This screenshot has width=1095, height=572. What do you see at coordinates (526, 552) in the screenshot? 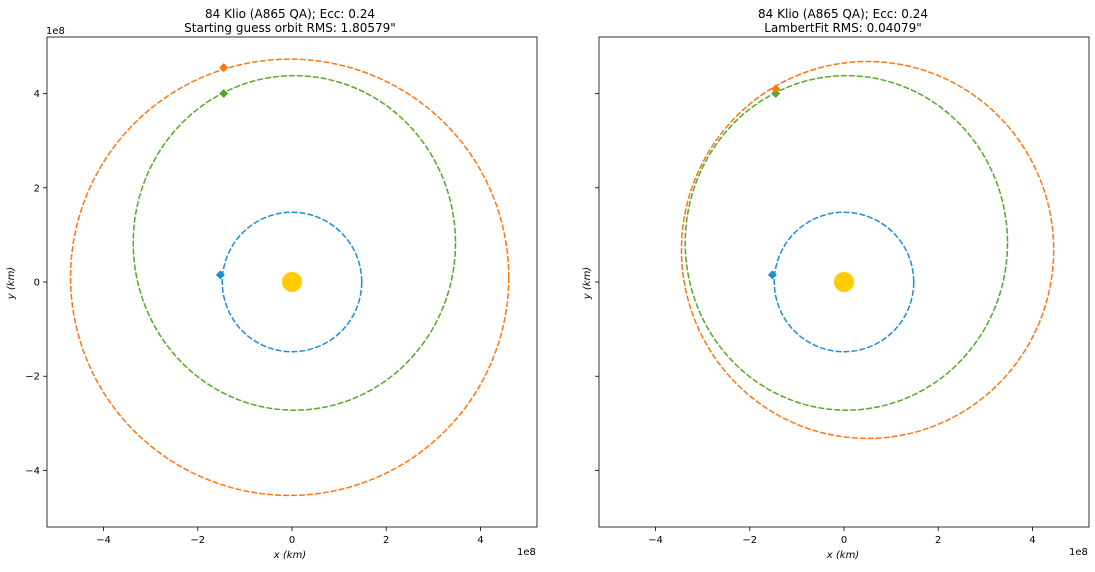
I see `x-scale-label-left: 1e8` at bounding box center [526, 552].